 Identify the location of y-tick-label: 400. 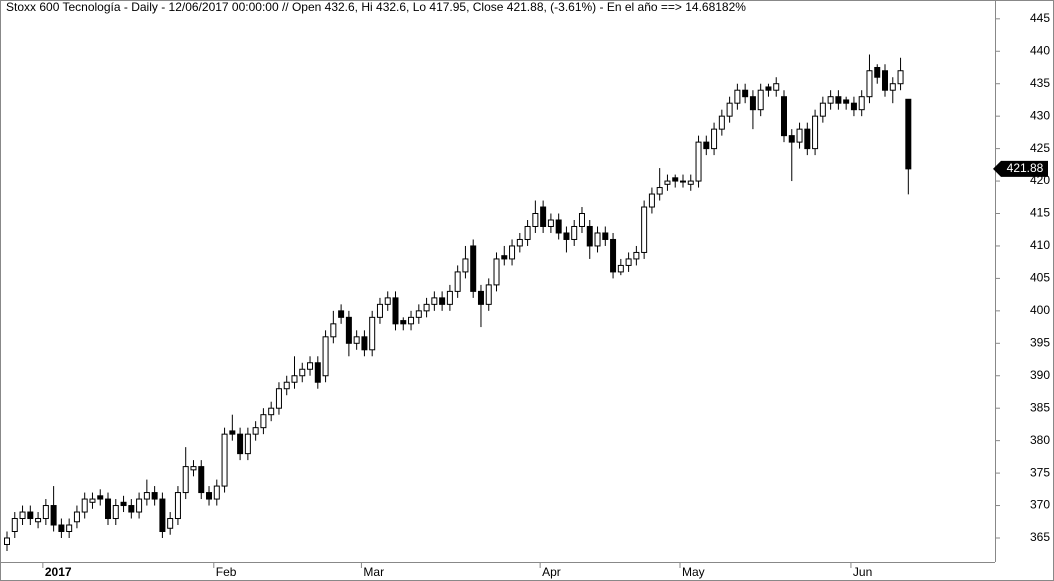
(1040, 310).